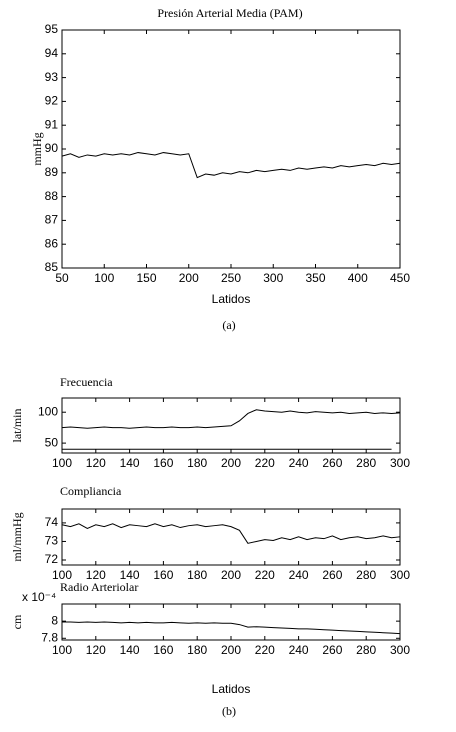 The width and height of the screenshot is (456, 732). Describe the element at coordinates (37, 148) in the screenshot. I see `y-axis-label: mmHg` at that location.